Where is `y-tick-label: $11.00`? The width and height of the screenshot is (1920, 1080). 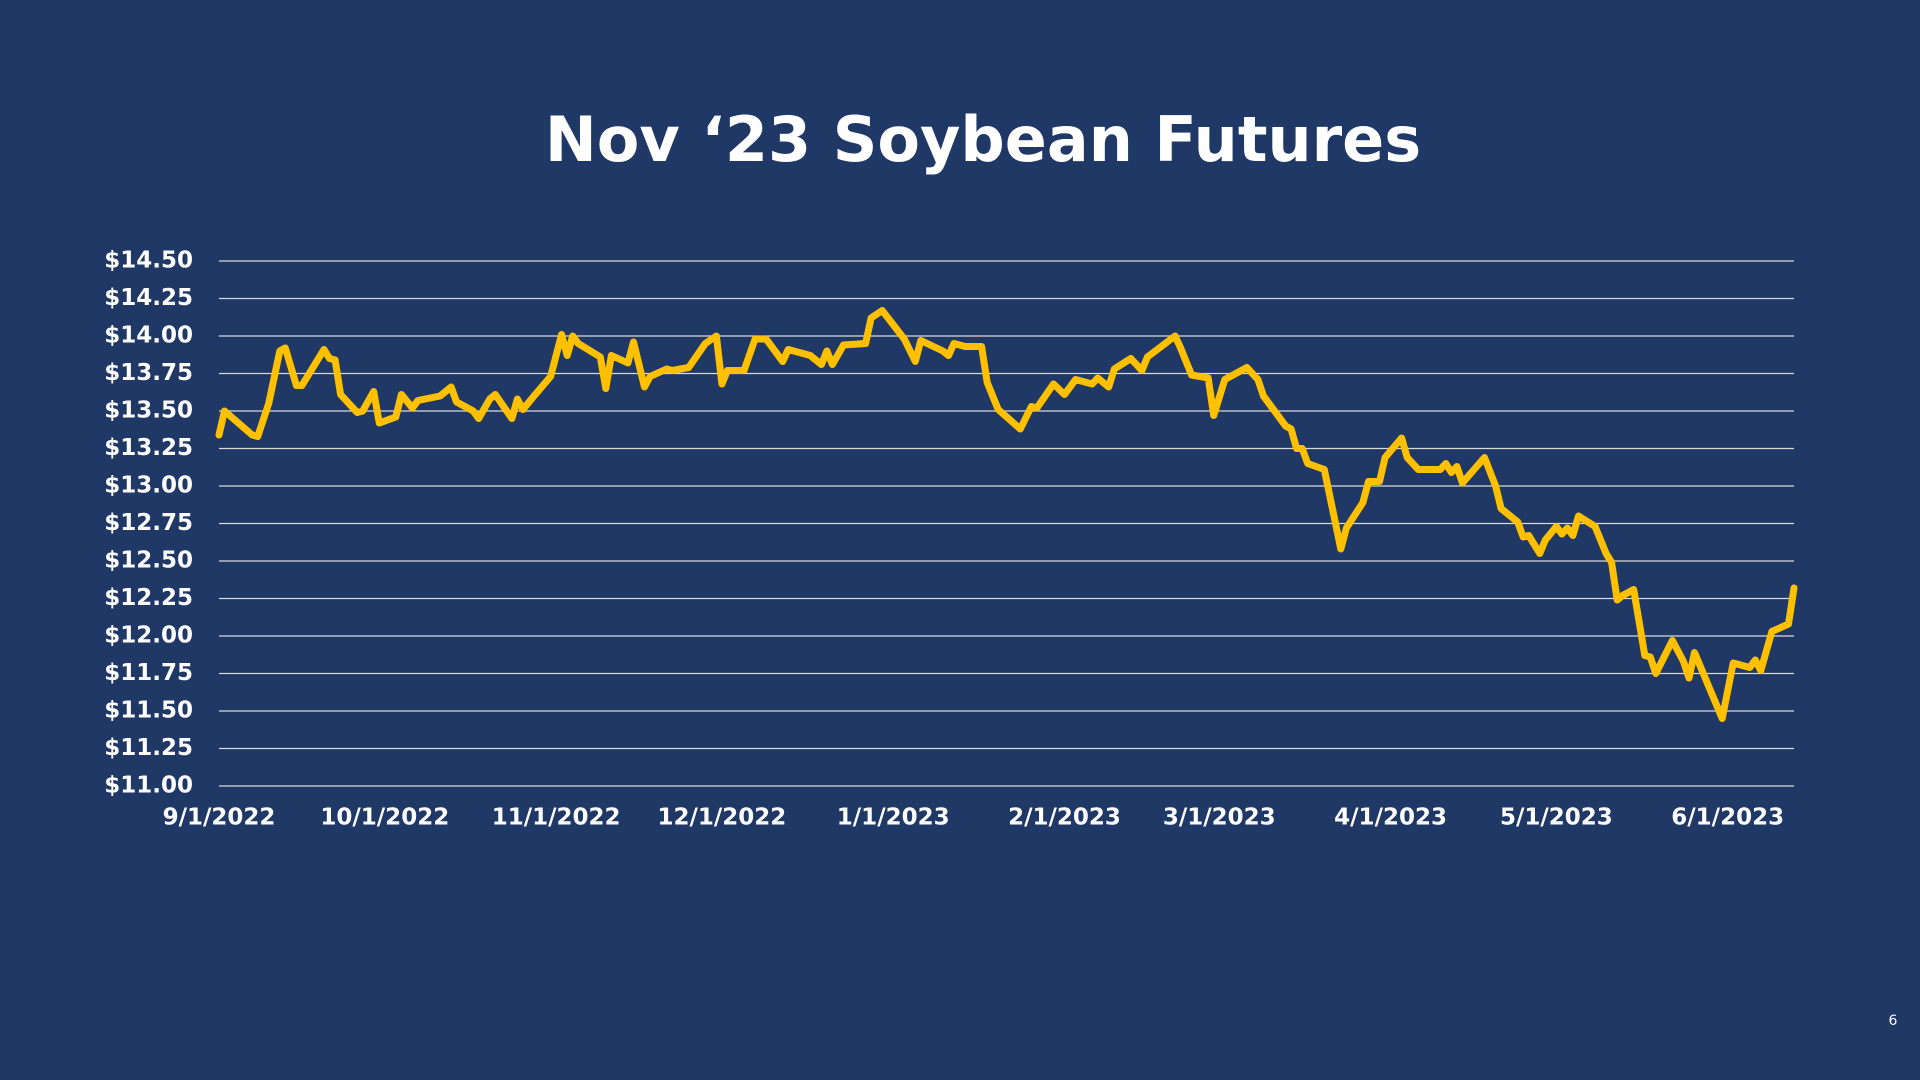
y-tick-label: $11.00 is located at coordinates (148, 786).